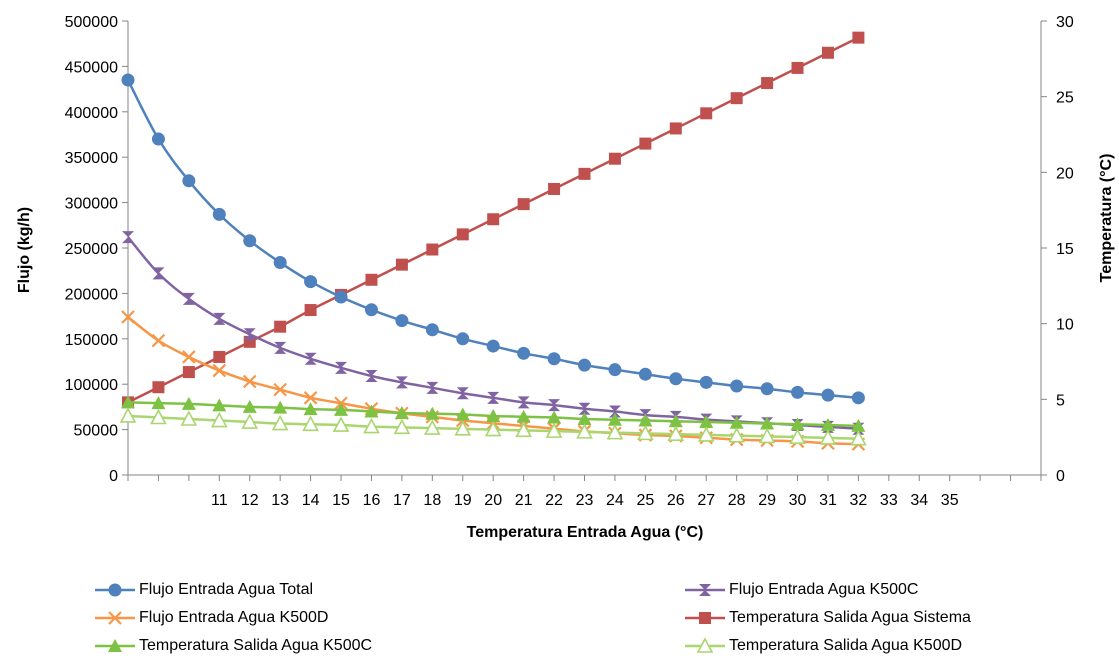 This screenshot has height=662, width=1119. I want to click on y-axis-title: Flujo (kg/h), so click(24, 250).